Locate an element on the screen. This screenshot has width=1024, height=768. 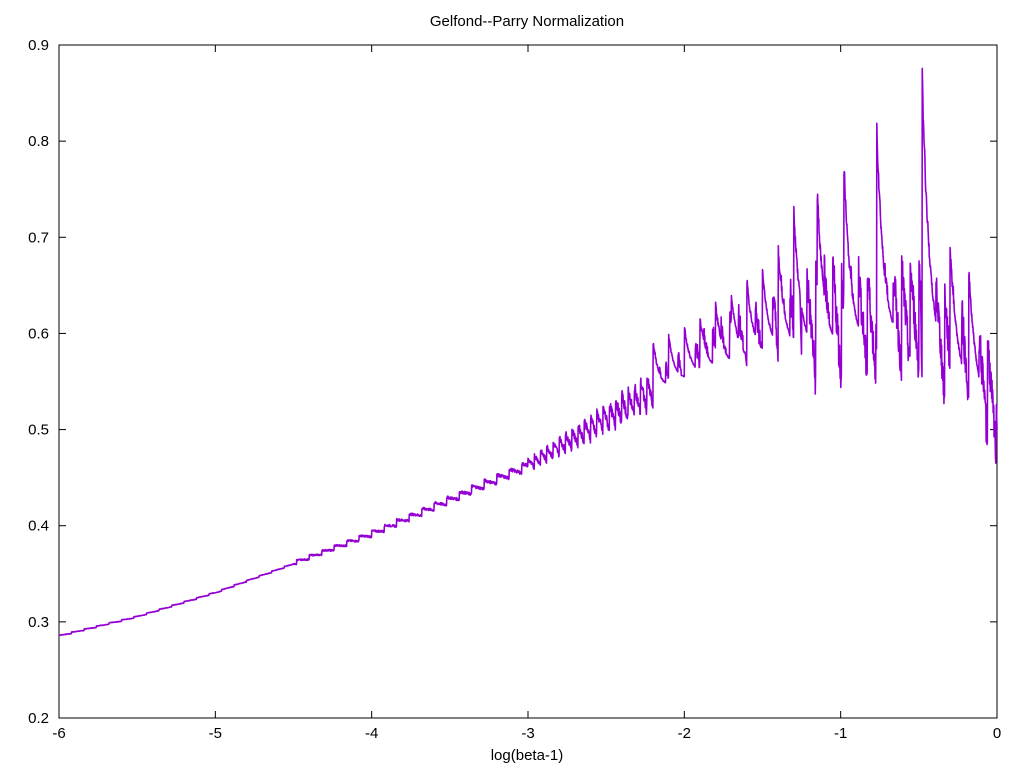
x-tick-label: -2 is located at coordinates (684, 733).